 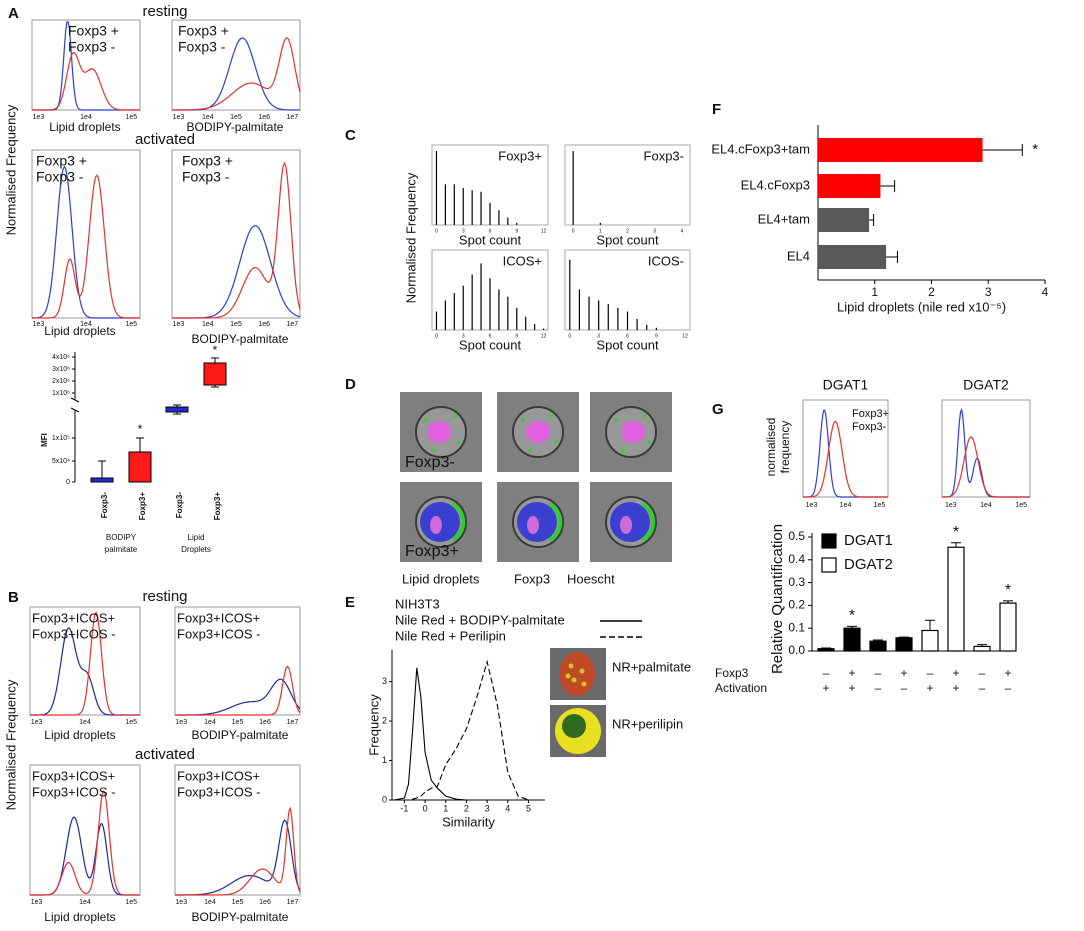 I want to click on error-bar, so click(x=930, y=625).